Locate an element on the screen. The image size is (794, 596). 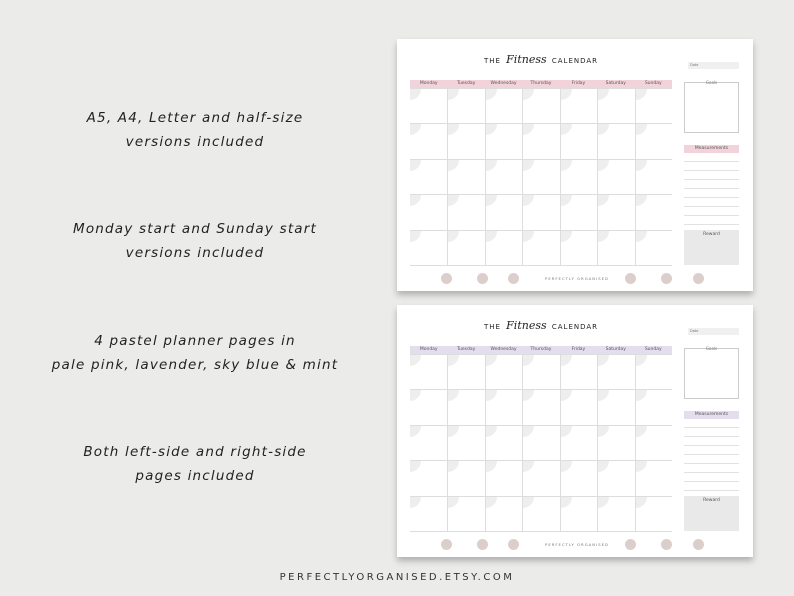
planner-title: THE Fitness CALENDAR is located at coordinates (541, 59).